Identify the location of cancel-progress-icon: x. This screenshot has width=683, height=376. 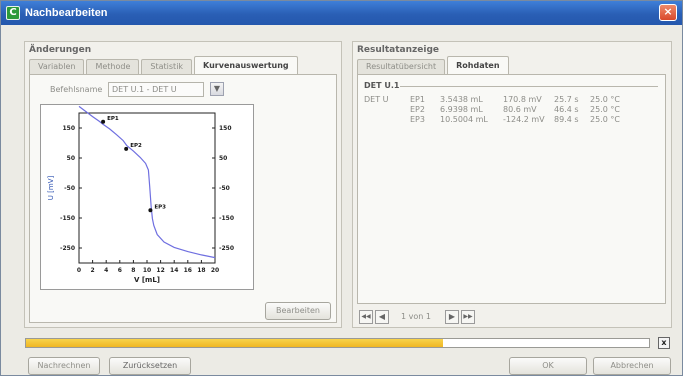
(664, 343).